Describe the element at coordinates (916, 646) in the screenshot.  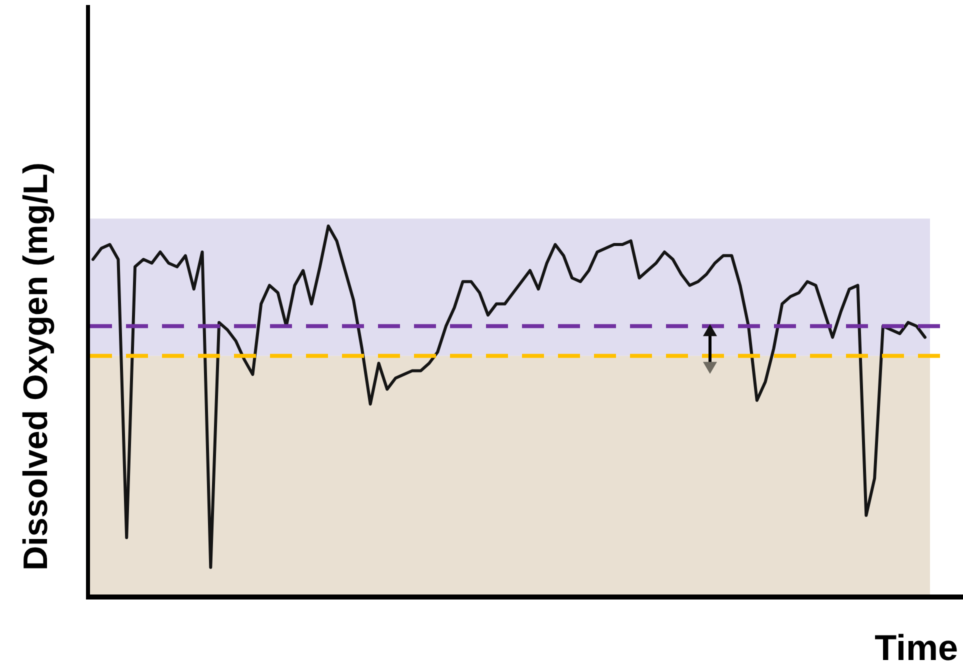
I see `x-axis-title: Time` at that location.